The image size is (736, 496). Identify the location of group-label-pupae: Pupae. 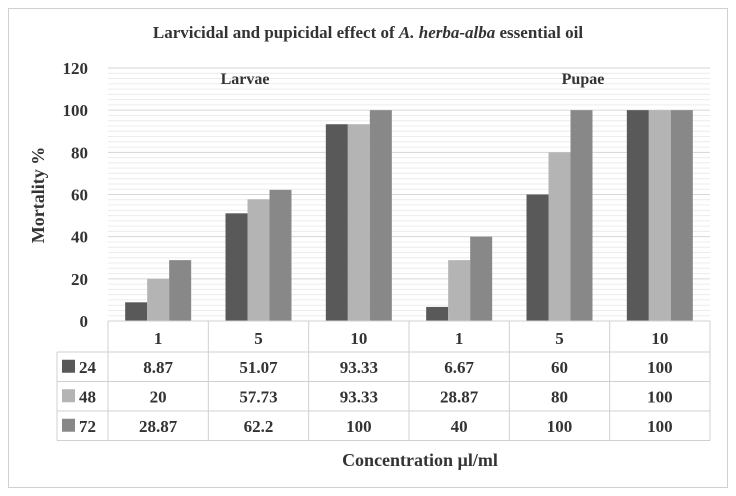
(583, 79).